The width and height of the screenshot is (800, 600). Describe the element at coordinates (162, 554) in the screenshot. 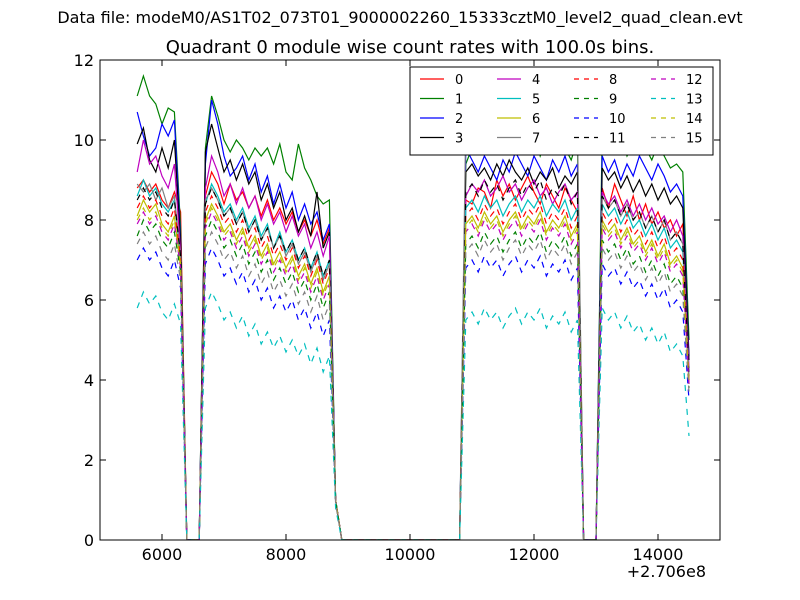

I see `x-tick-label: 6000` at that location.